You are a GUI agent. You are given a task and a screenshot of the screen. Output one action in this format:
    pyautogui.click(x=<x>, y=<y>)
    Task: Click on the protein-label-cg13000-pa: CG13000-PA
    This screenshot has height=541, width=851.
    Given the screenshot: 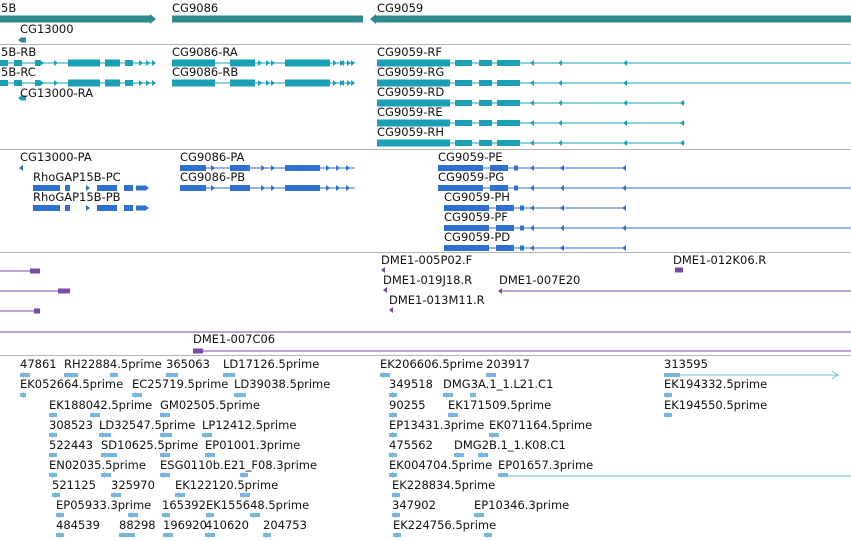 What is the action you would take?
    pyautogui.click(x=56, y=157)
    